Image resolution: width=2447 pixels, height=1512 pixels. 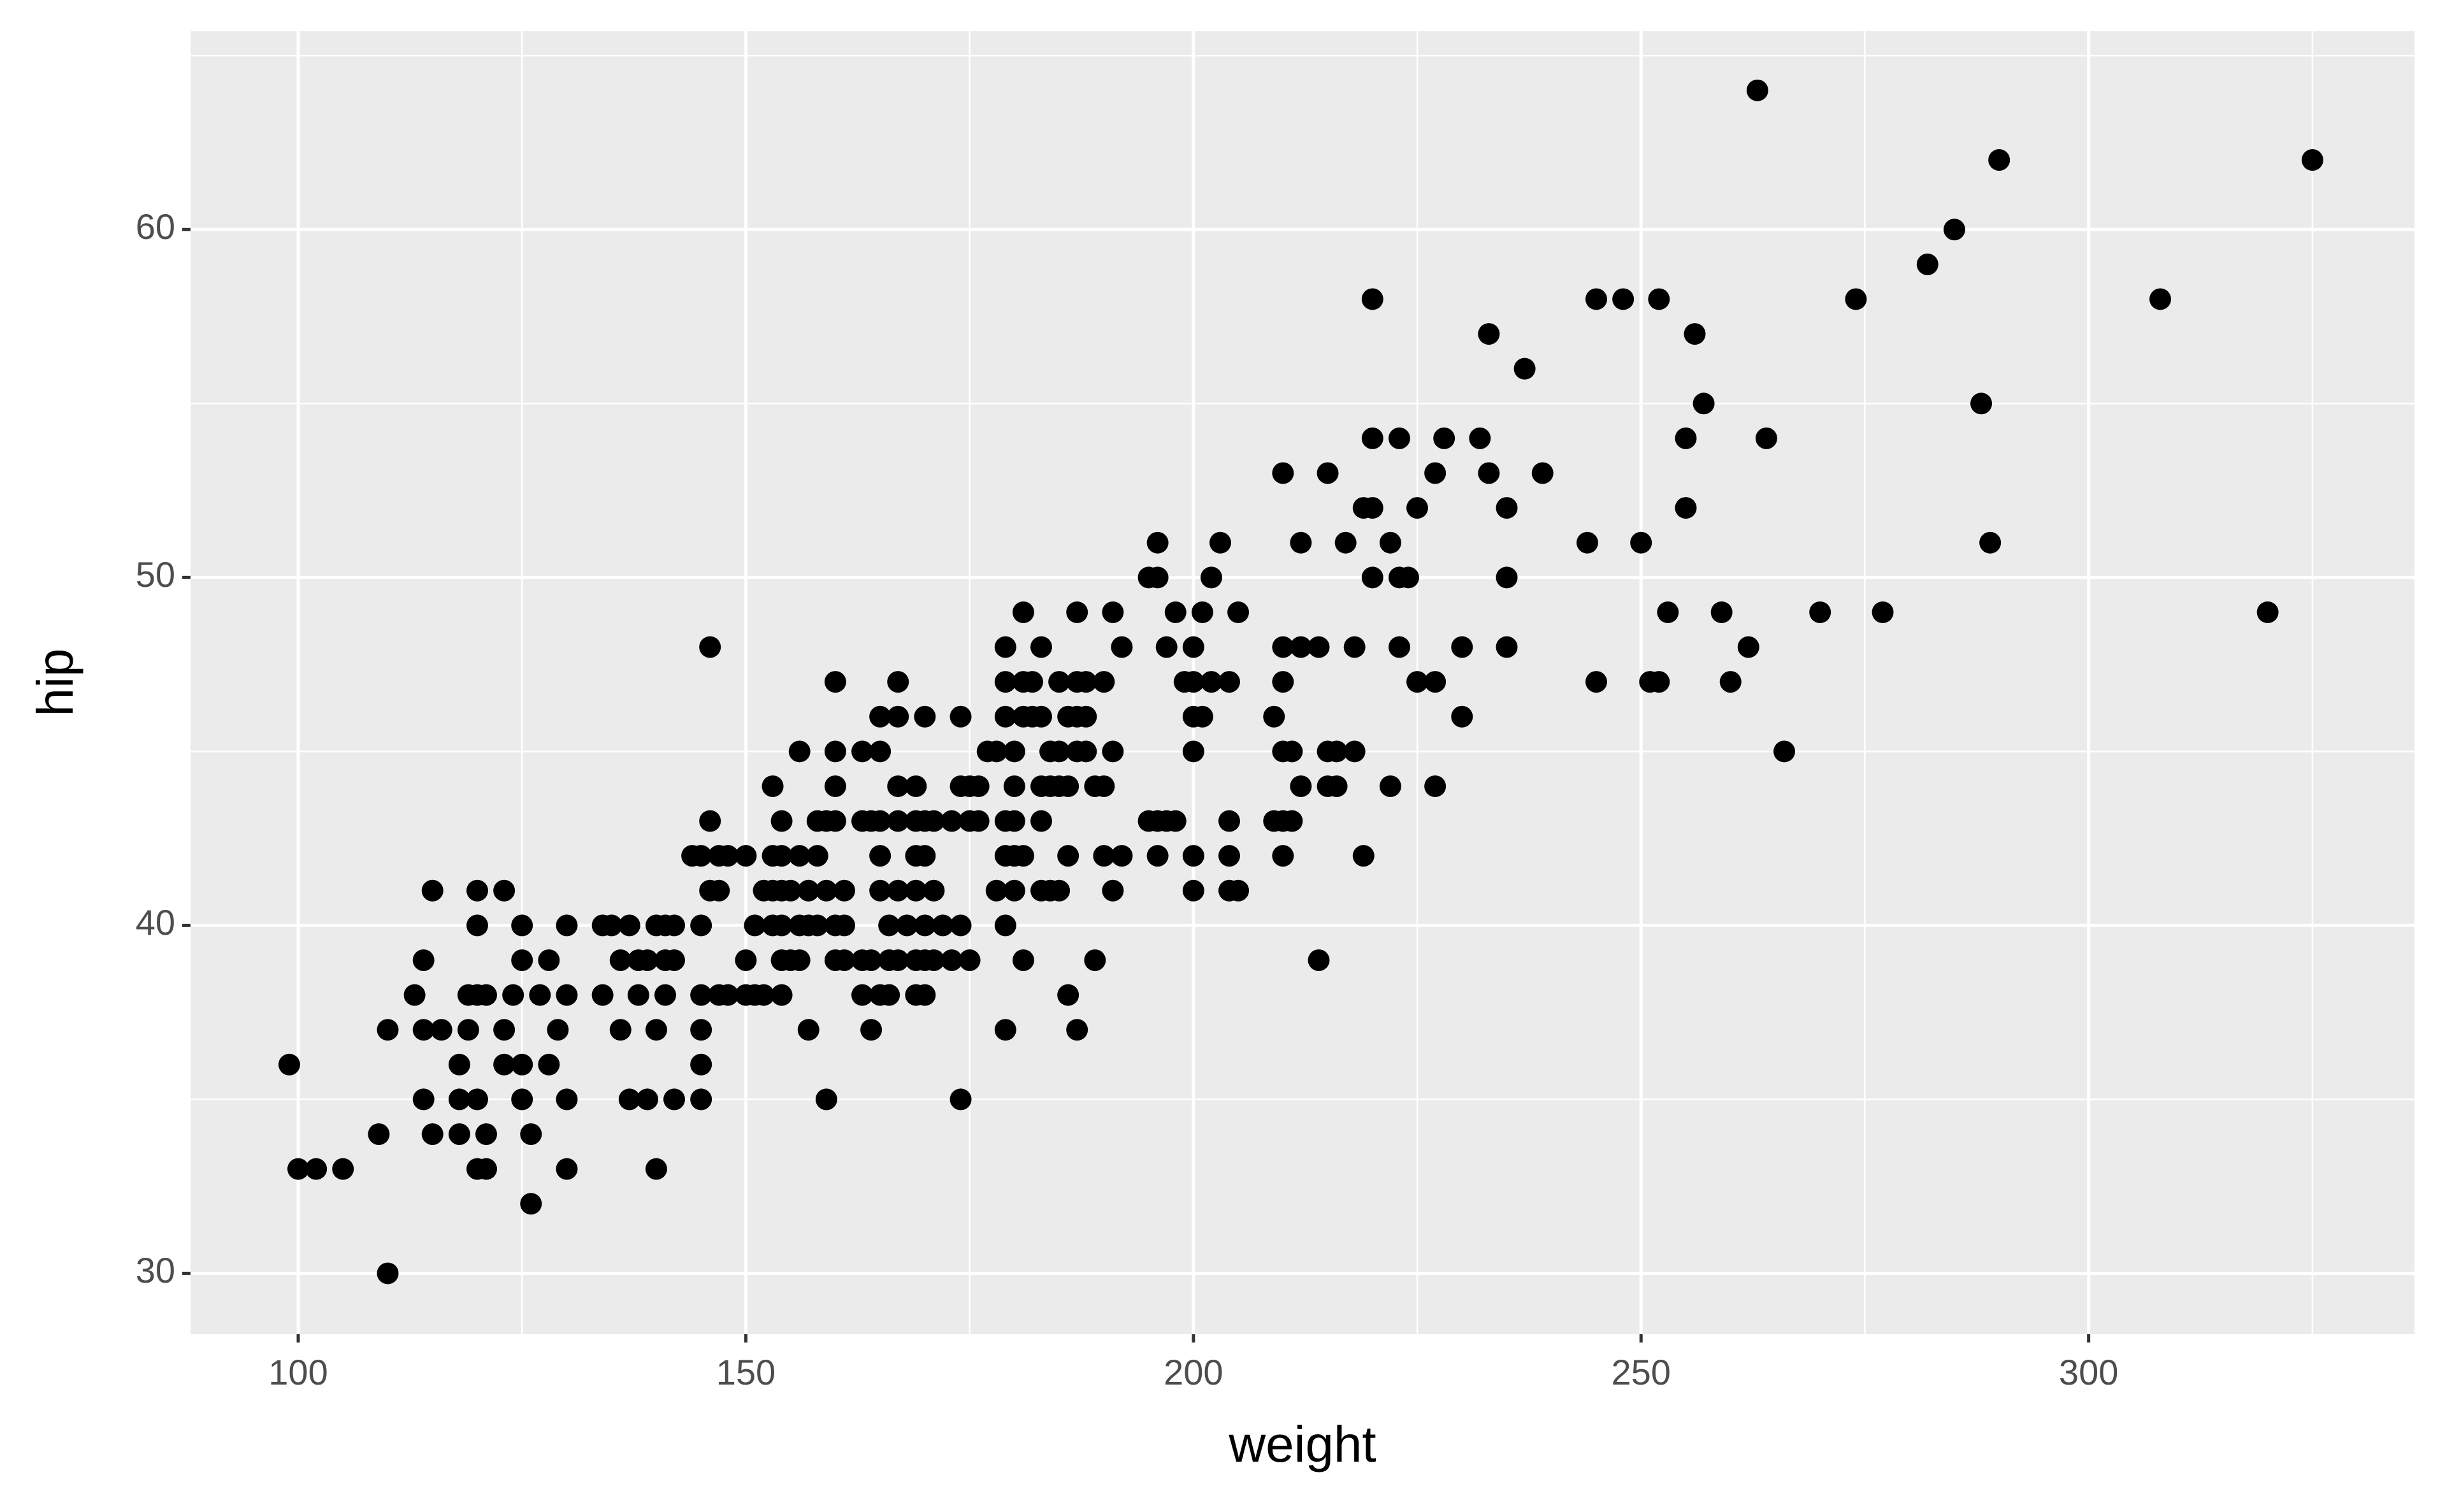 I want to click on y-tick-label: 40, so click(x=155, y=922).